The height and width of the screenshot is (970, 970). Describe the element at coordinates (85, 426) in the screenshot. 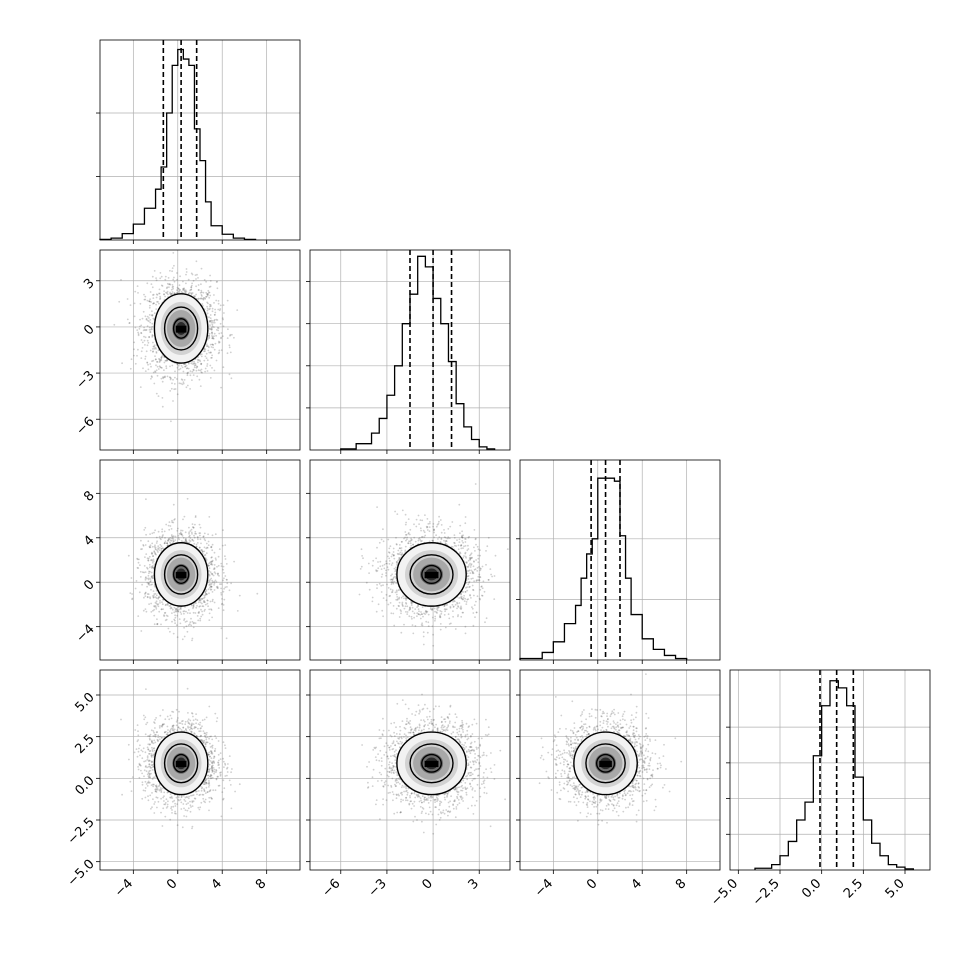

I see `y-tick-label: −6` at that location.